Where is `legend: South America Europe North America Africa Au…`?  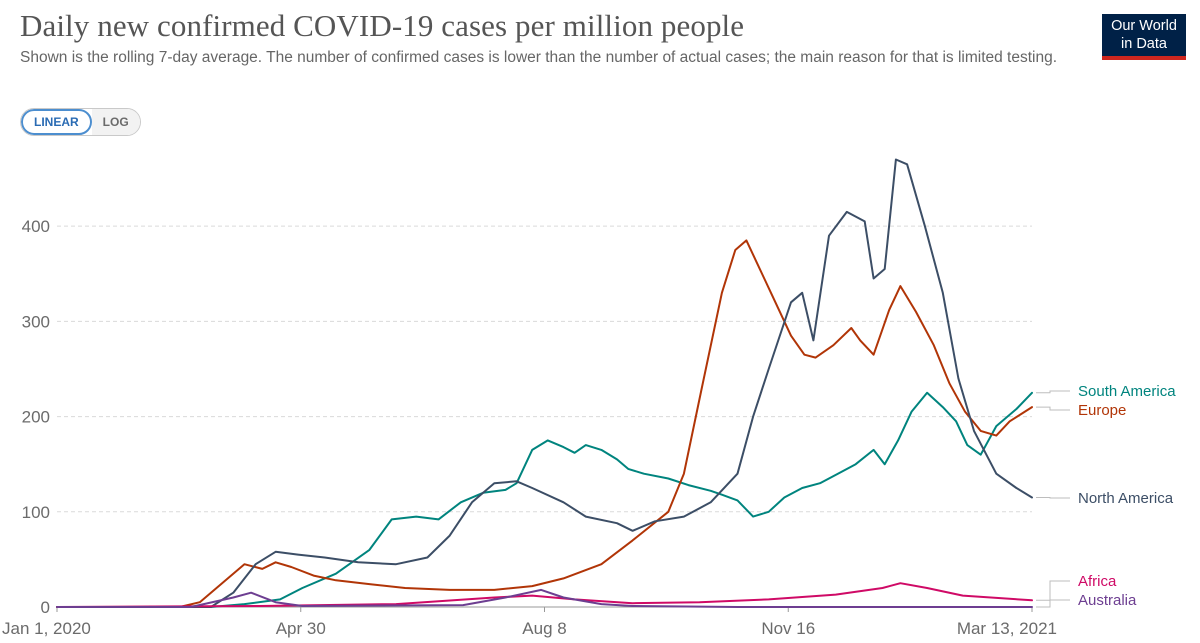
legend: South America Europe North America Africa Au… is located at coordinates (1106, 496).